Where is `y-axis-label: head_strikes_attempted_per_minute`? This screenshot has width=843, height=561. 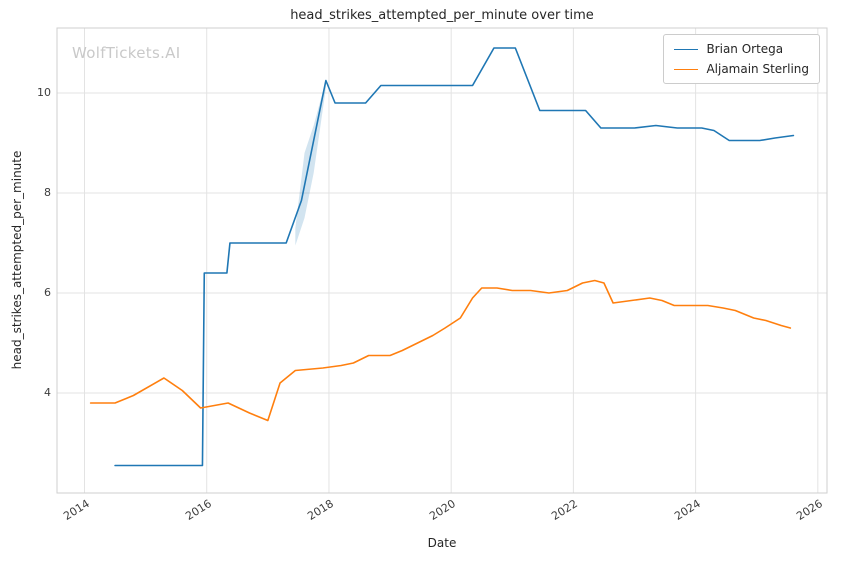 y-axis-label: head_strikes_attempted_per_minute is located at coordinates (17, 260).